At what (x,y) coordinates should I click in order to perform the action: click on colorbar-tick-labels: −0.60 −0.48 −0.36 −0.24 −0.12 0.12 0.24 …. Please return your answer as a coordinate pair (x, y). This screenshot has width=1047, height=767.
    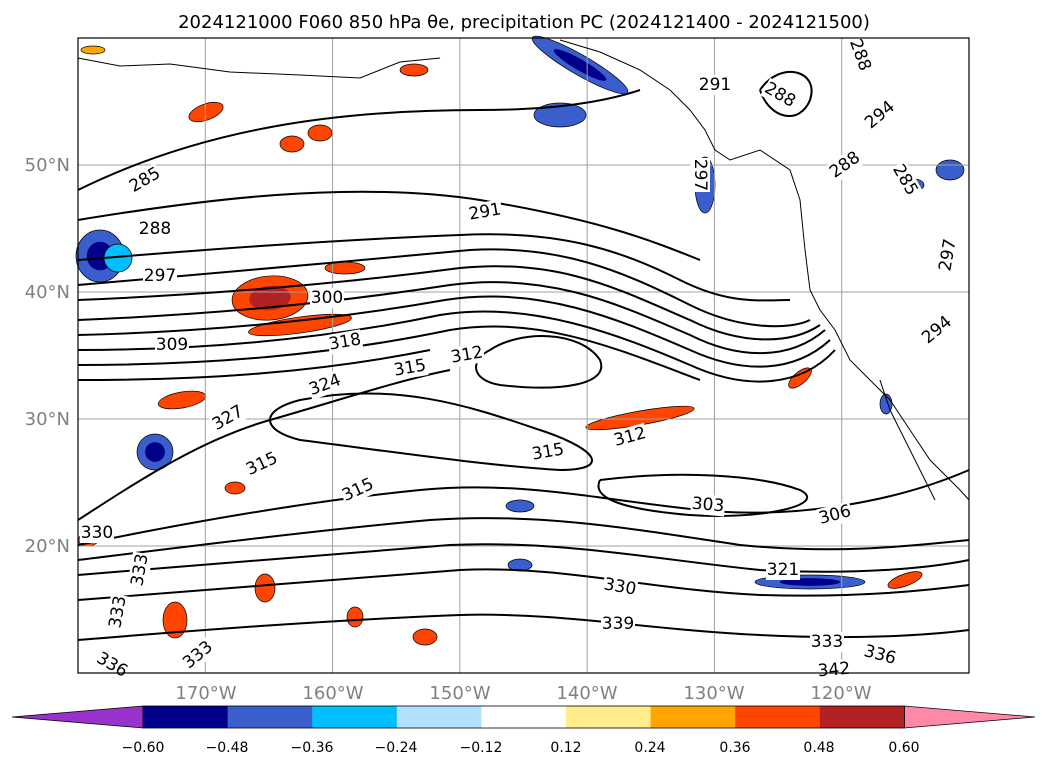
    Looking at the image, I should click on (521, 748).